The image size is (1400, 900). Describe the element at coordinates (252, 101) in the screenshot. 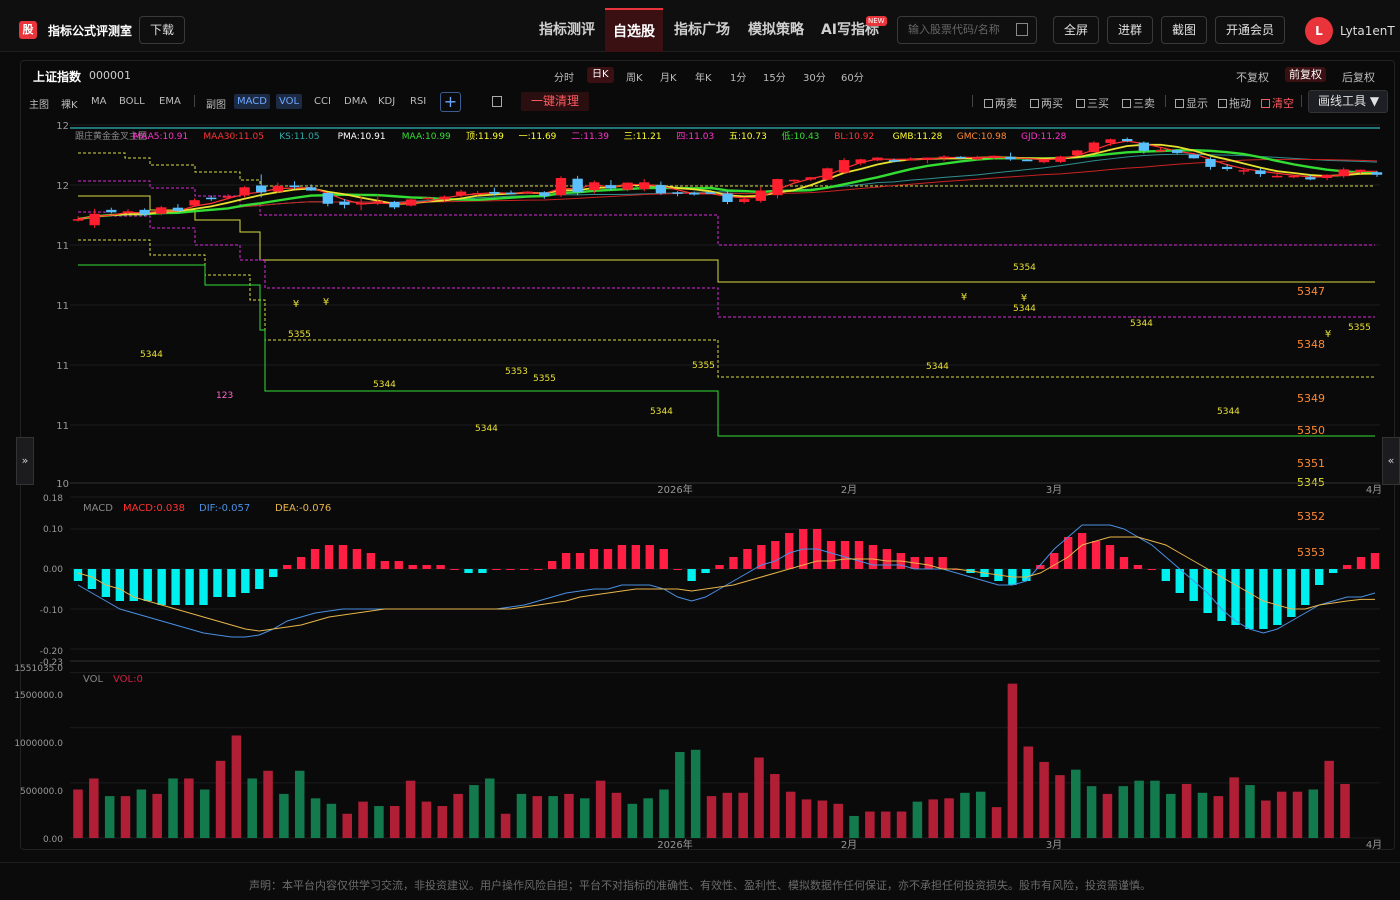

I see `sub-ind-macd: MACD` at that location.